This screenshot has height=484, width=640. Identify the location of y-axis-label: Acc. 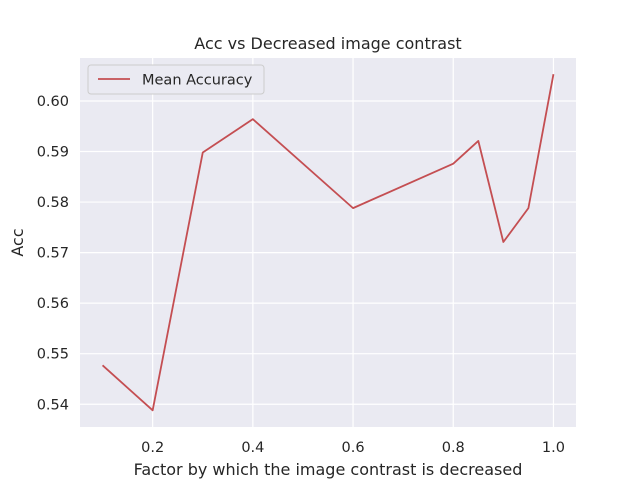
(17, 242).